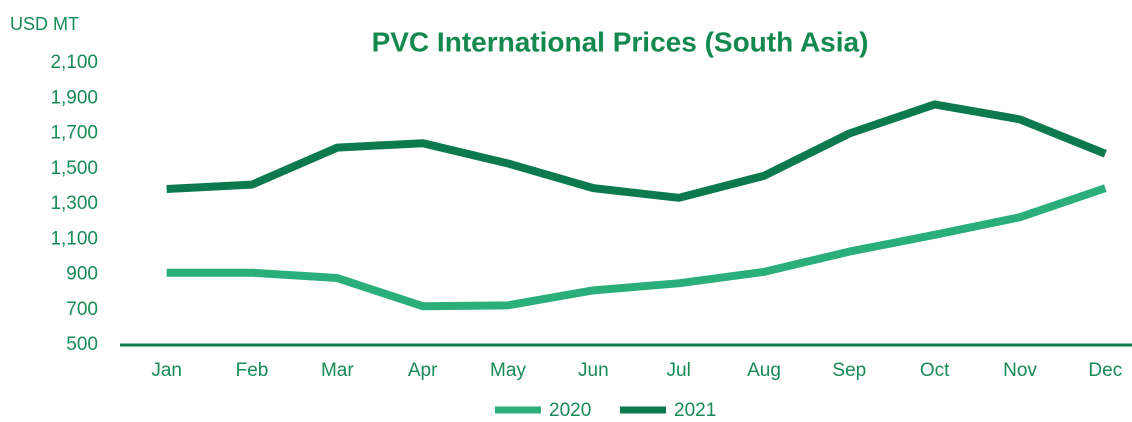 The image size is (1132, 422). What do you see at coordinates (849, 370) in the screenshot?
I see `x-tick-label: Sep` at bounding box center [849, 370].